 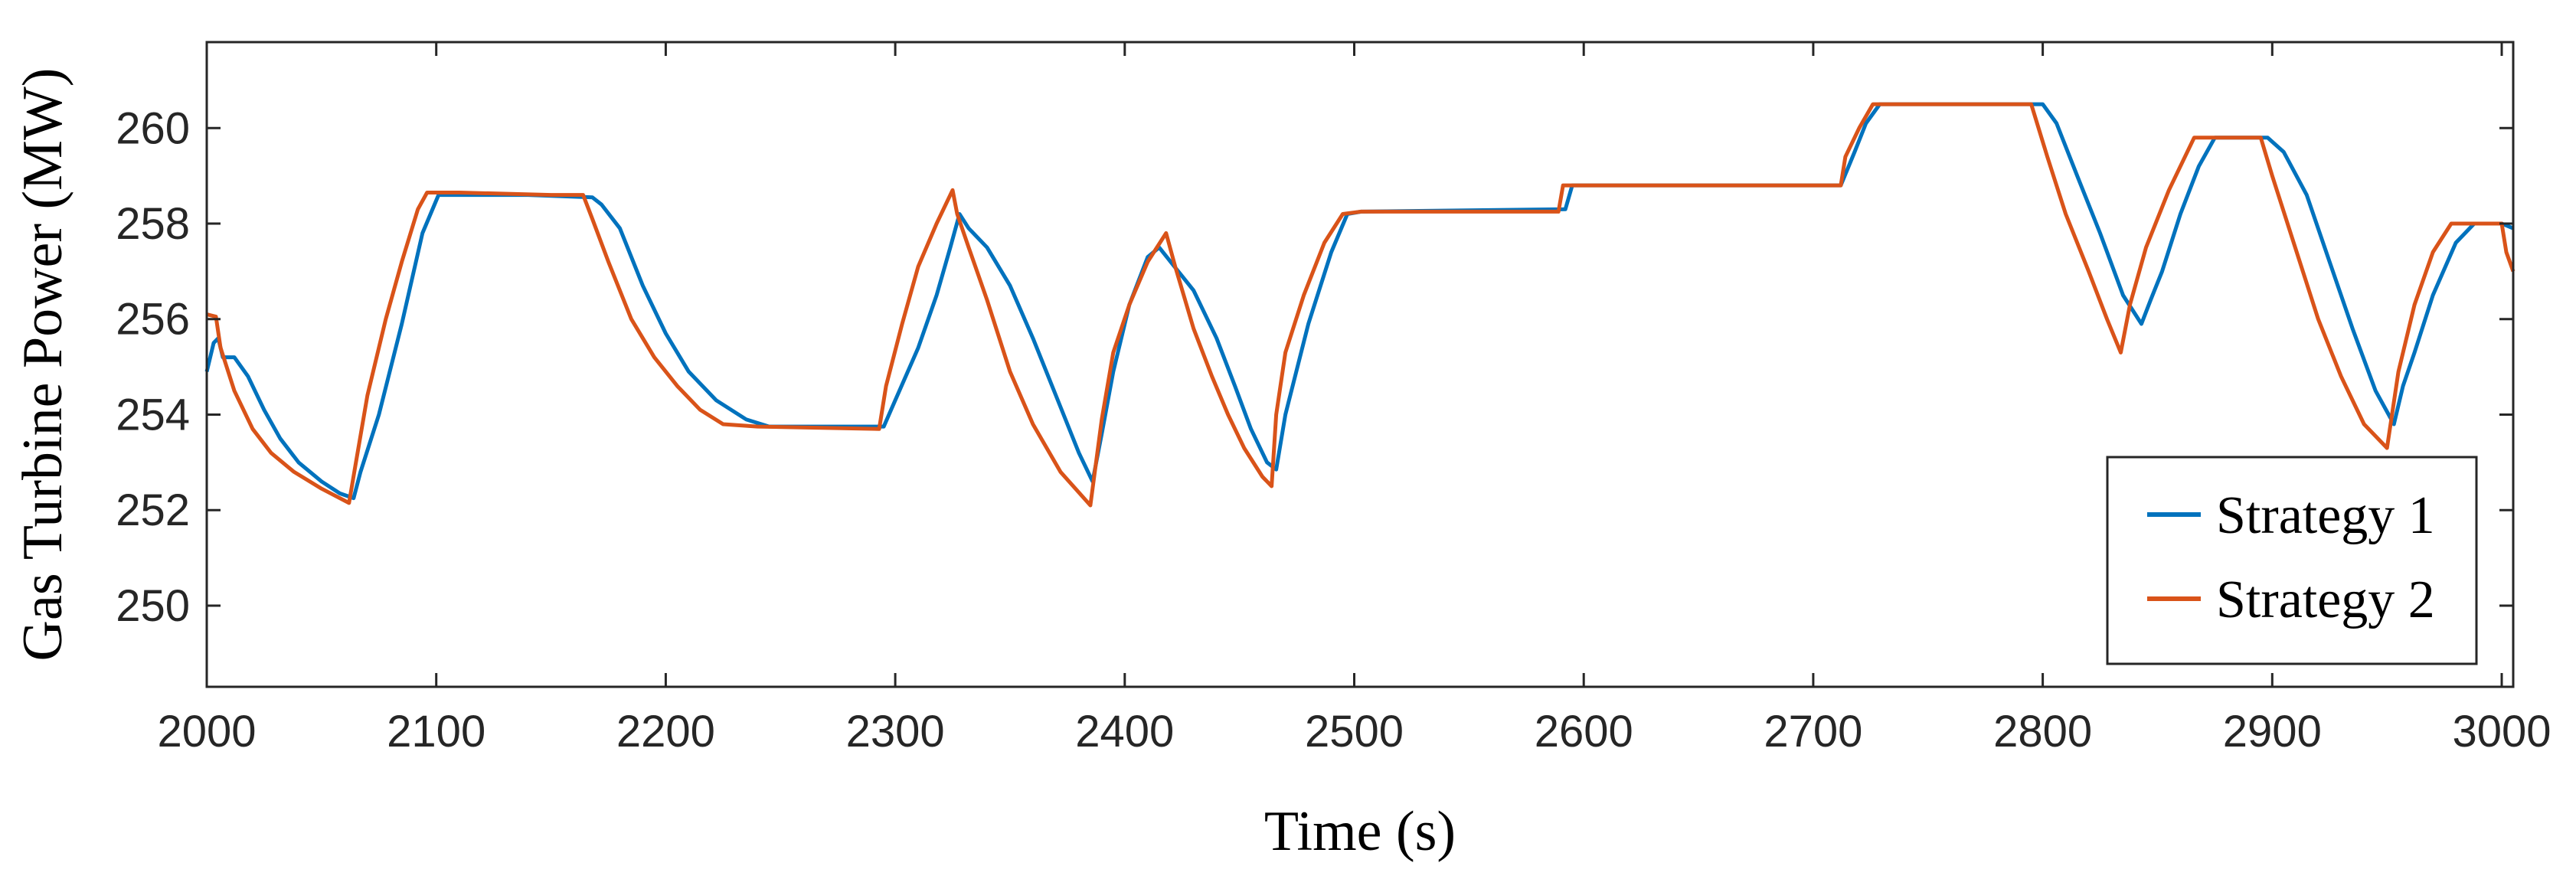 I want to click on legend-label-strategy-2: Strategy 2, so click(x=2325, y=599).